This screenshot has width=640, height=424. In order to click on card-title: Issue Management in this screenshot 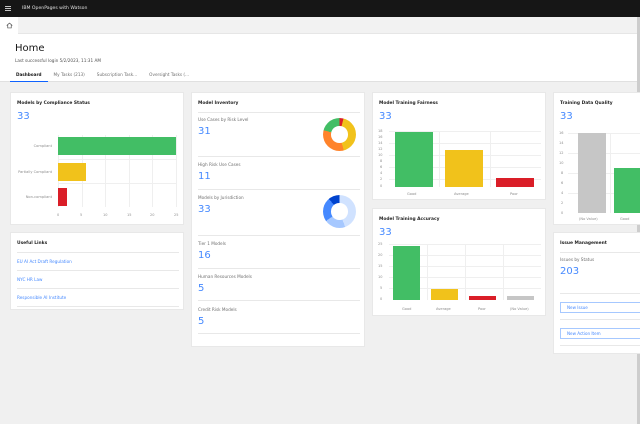, I will do `click(583, 243)`.